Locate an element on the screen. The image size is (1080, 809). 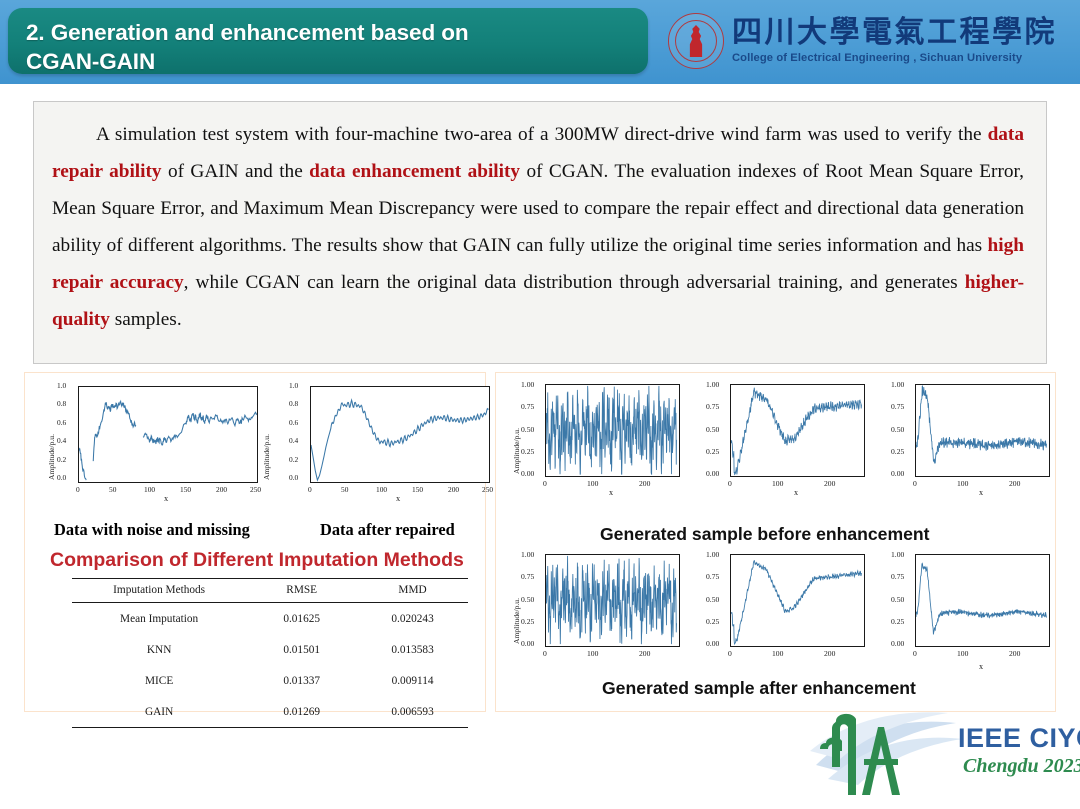
chart-after-3: x 1.00 0.75 0.50 0.25 0.00 0 100 200 is located at coordinates (965, 618).